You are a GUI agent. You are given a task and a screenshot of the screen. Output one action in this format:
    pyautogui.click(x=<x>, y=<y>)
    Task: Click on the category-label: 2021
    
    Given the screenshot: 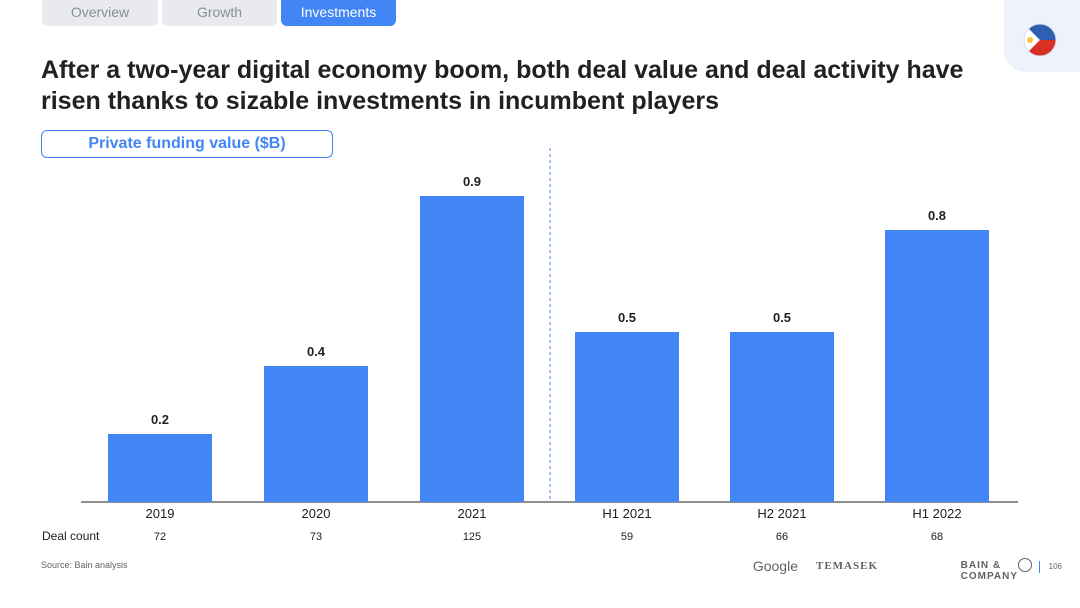 What is the action you would take?
    pyautogui.click(x=472, y=513)
    